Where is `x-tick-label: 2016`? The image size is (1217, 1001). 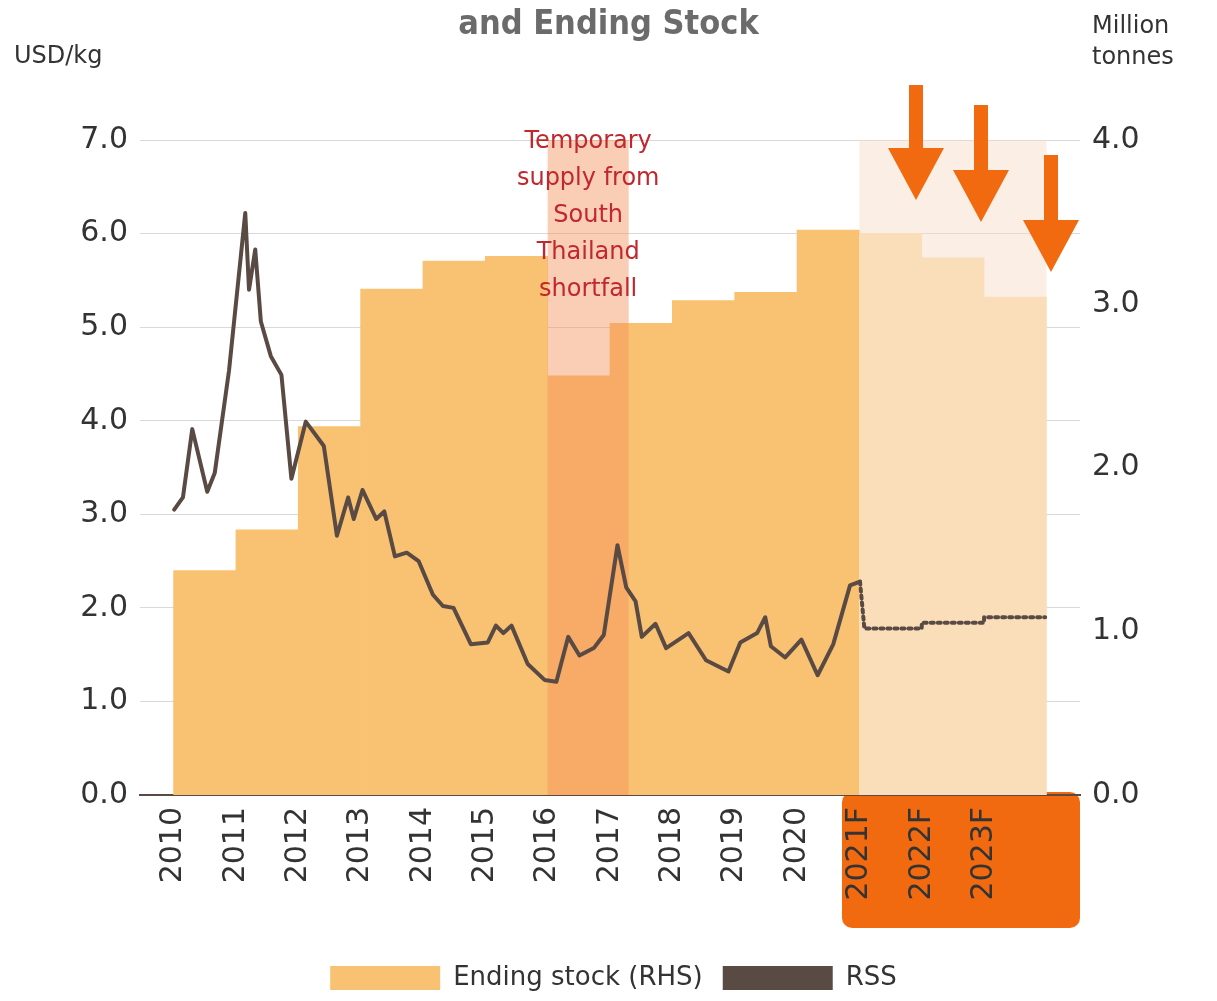 x-tick-label: 2016 is located at coordinates (545, 845).